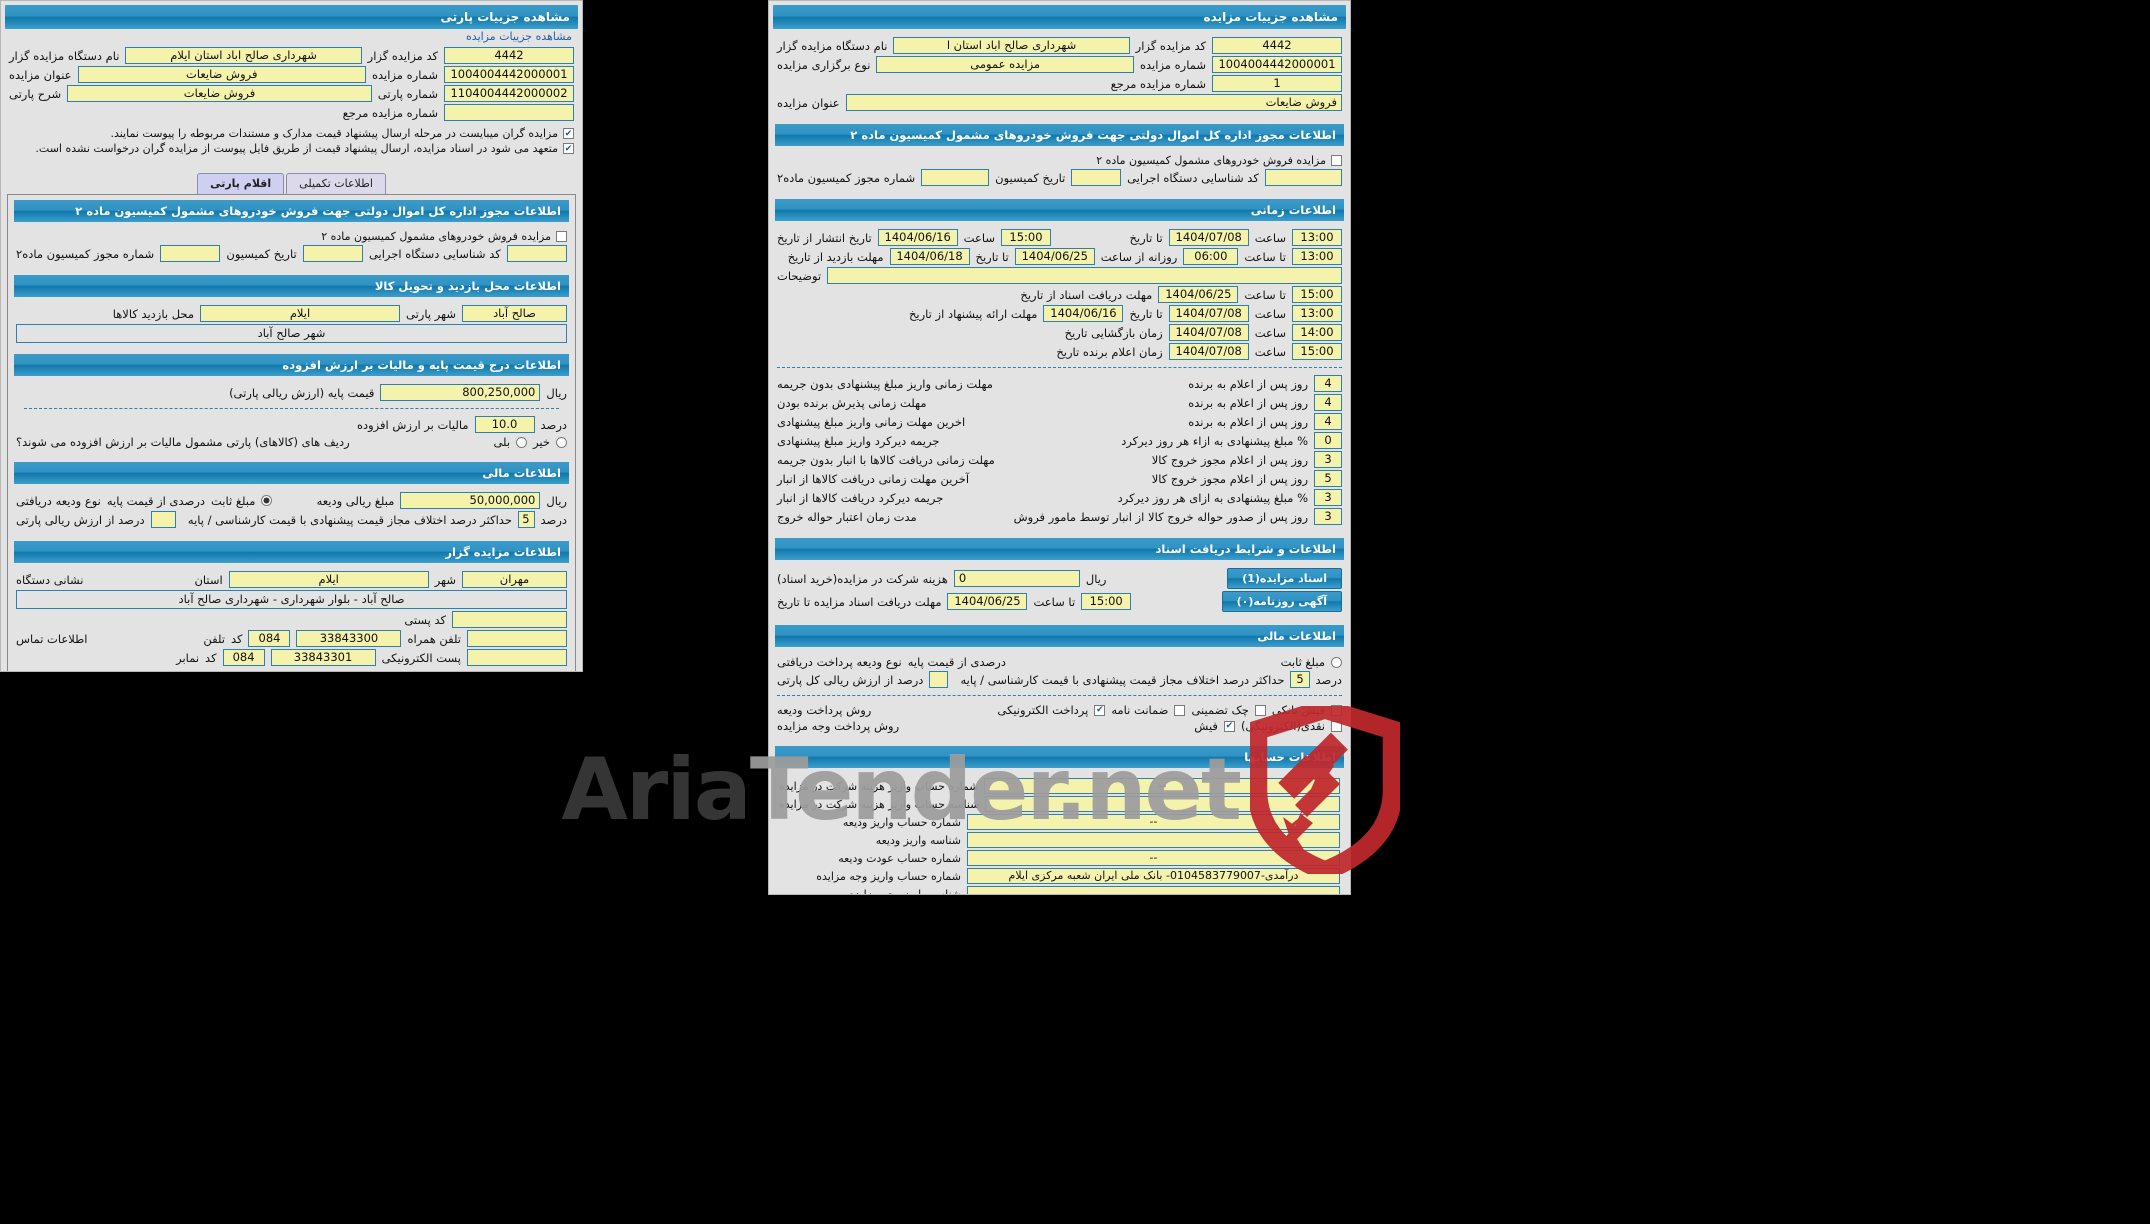 This screenshot has width=2150, height=1224. I want to click on rule-4-value: 3, so click(1328, 459).